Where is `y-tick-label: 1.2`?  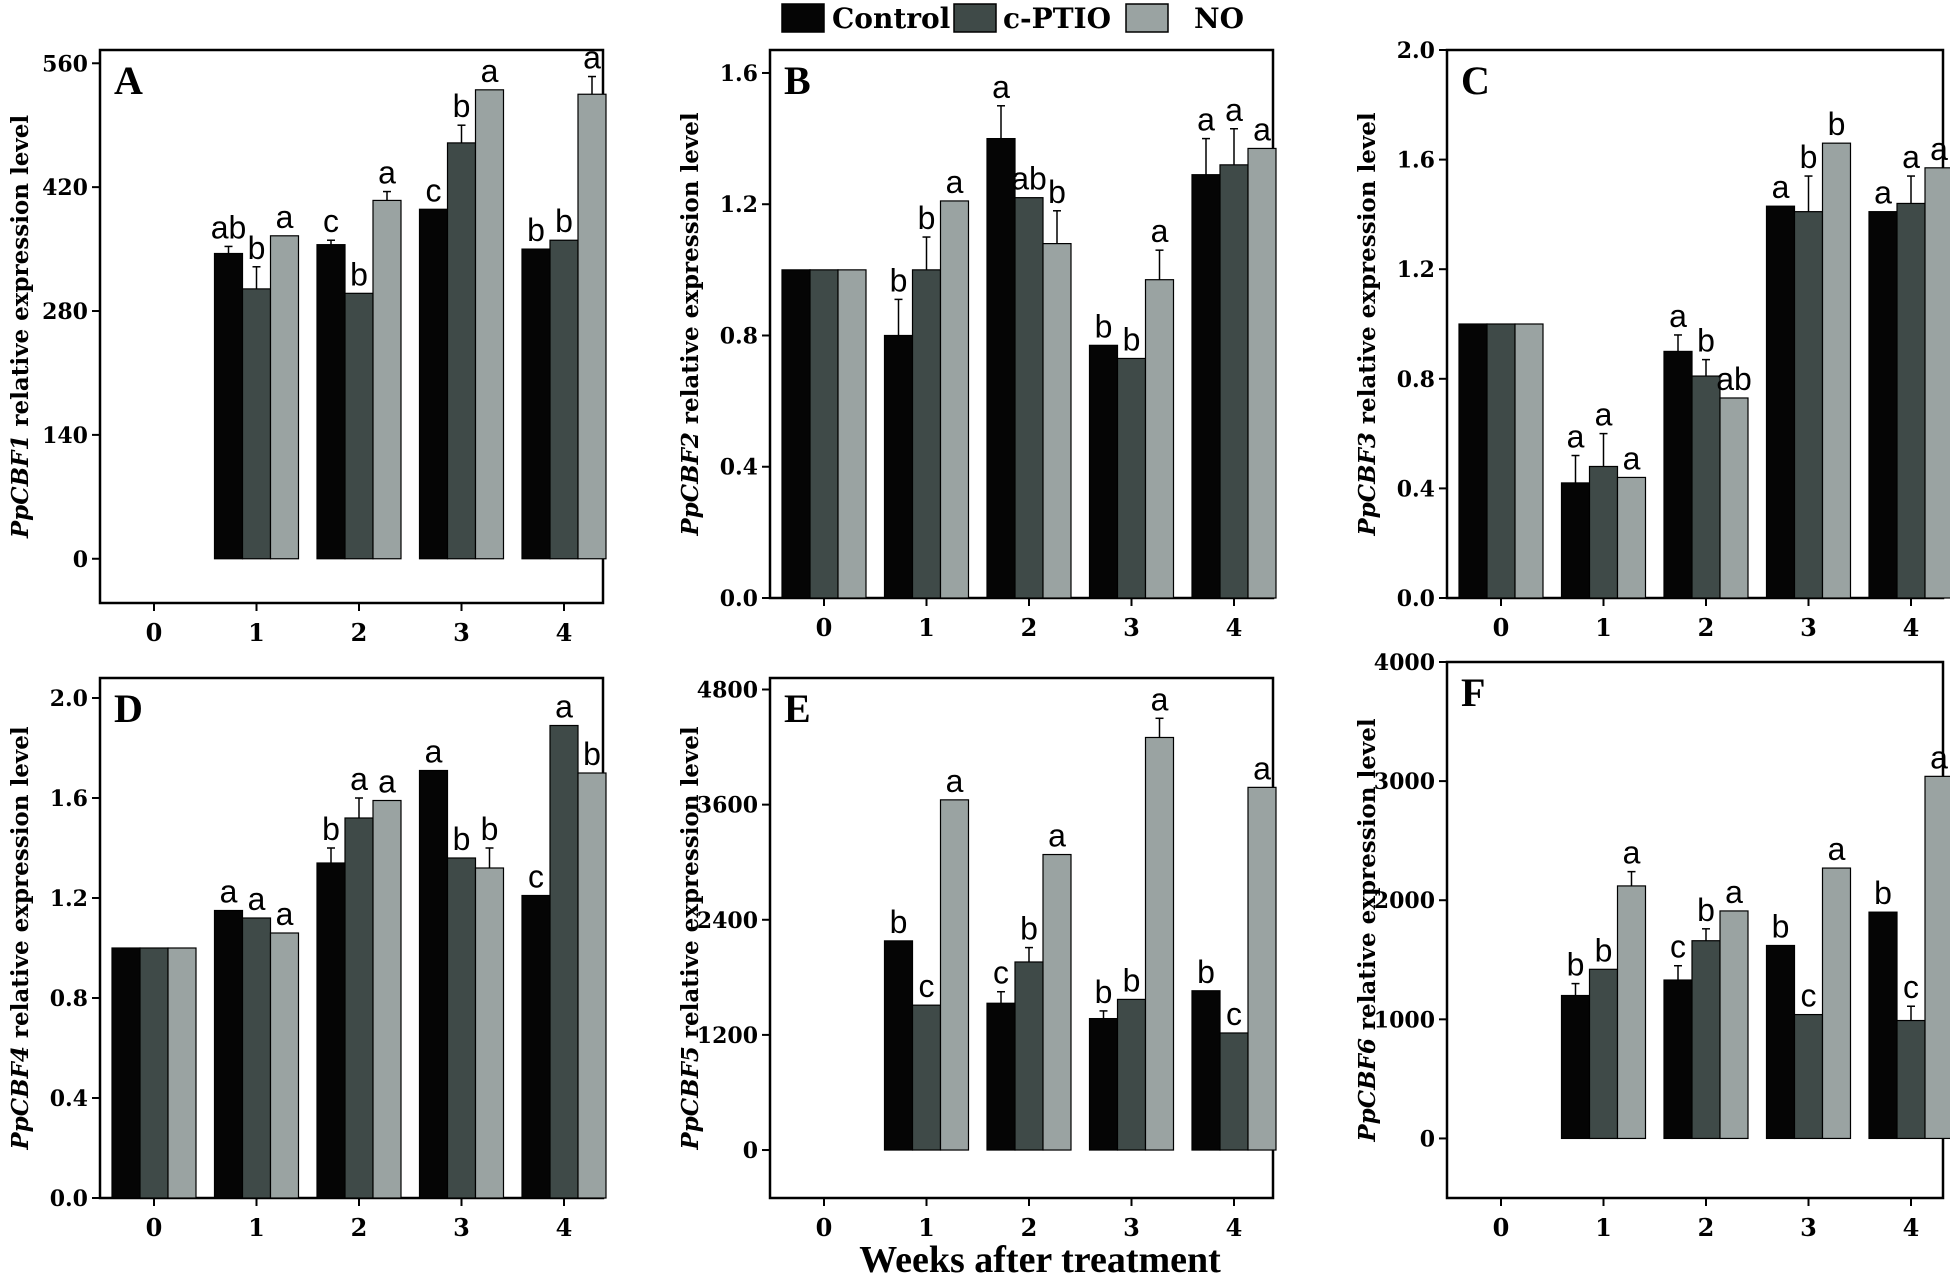
y-tick-label: 1.2 is located at coordinates (739, 205).